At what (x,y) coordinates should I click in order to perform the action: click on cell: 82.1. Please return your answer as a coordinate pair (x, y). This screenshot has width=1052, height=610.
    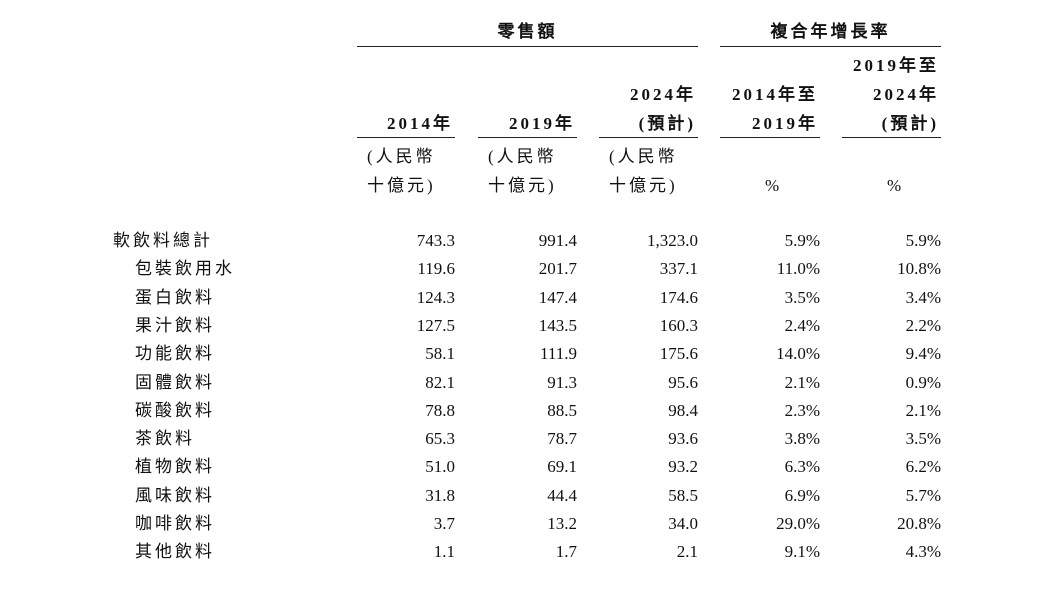
    Looking at the image, I should click on (440, 382).